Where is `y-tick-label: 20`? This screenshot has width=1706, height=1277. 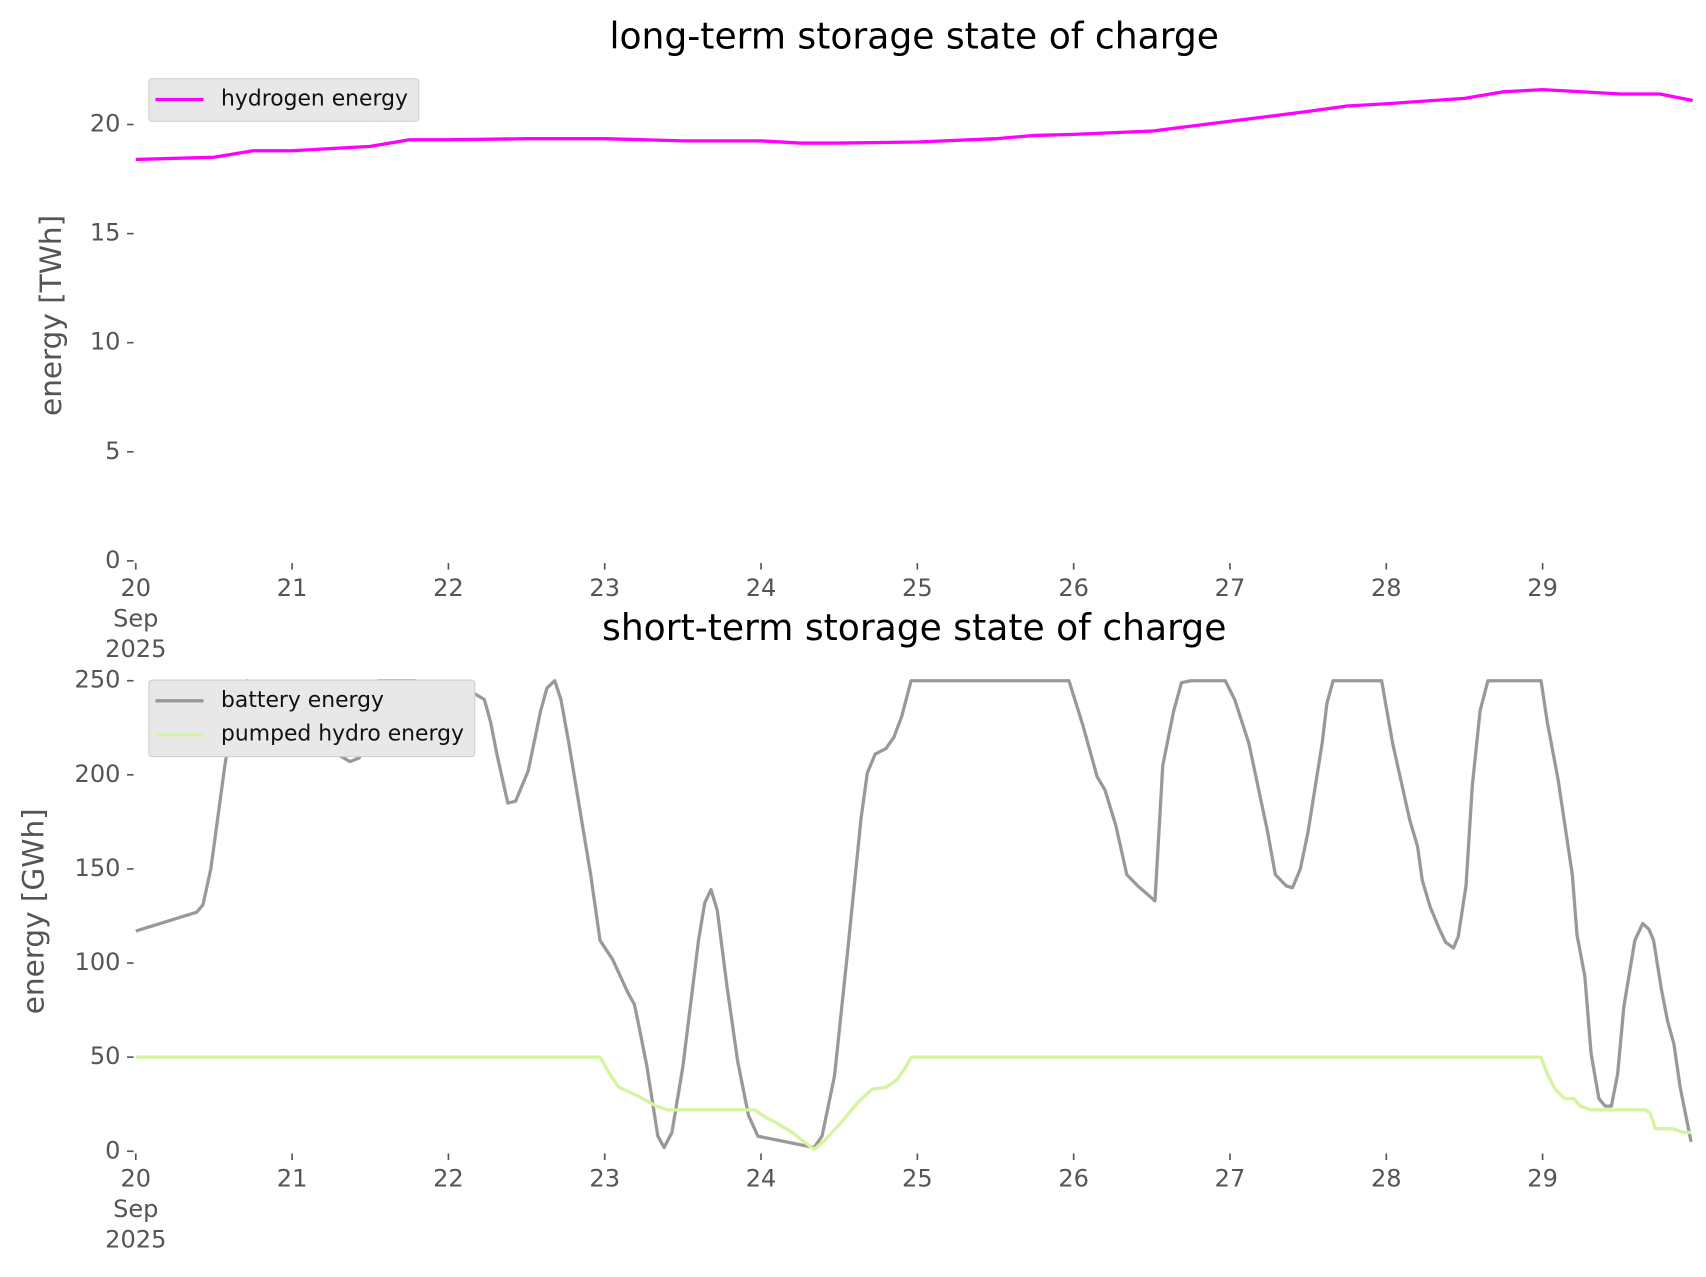 y-tick-label: 20 is located at coordinates (105, 124).